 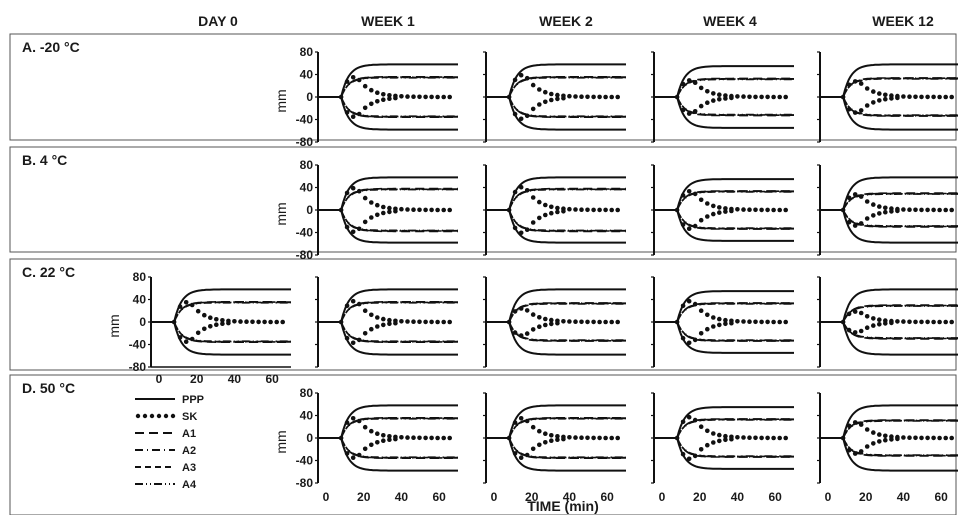 What do you see at coordinates (700, 497) in the screenshot?
I see `x-tick-label: 20` at bounding box center [700, 497].